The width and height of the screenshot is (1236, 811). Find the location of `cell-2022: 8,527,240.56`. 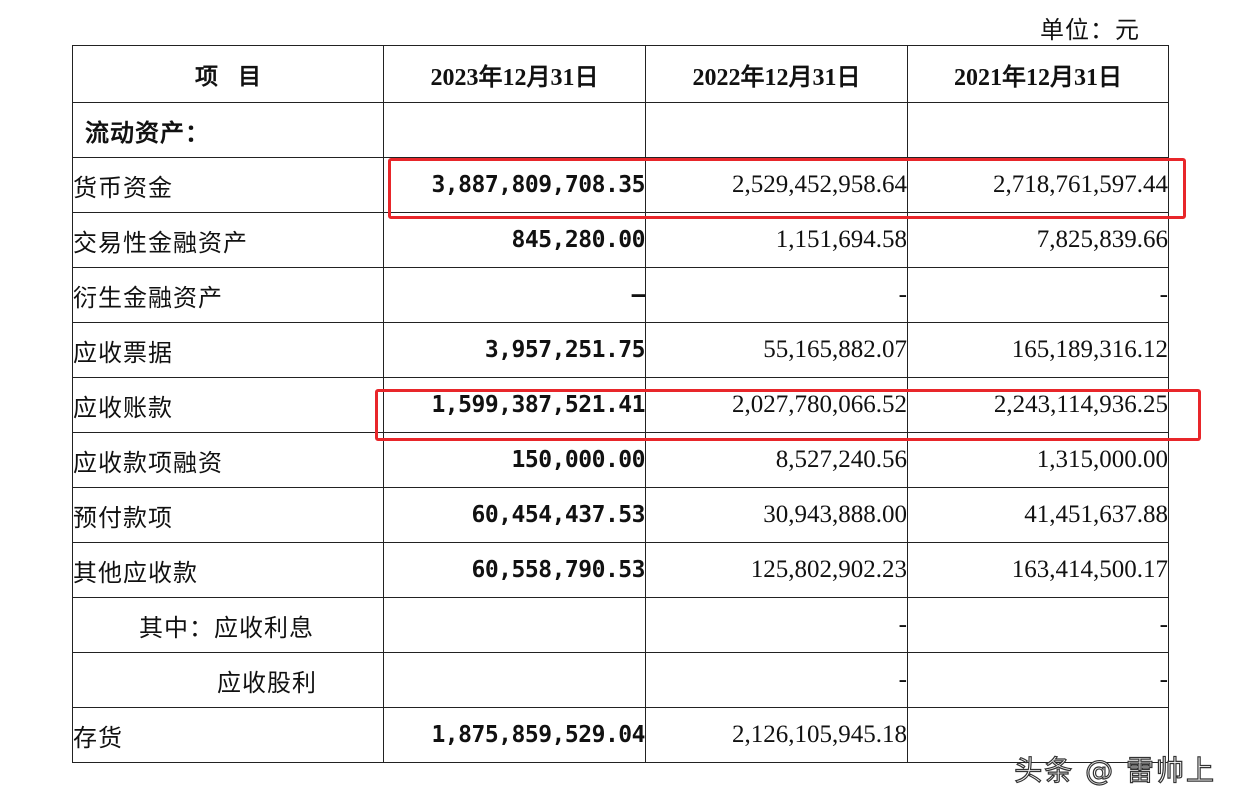

cell-2022: 8,527,240.56 is located at coordinates (776, 460).